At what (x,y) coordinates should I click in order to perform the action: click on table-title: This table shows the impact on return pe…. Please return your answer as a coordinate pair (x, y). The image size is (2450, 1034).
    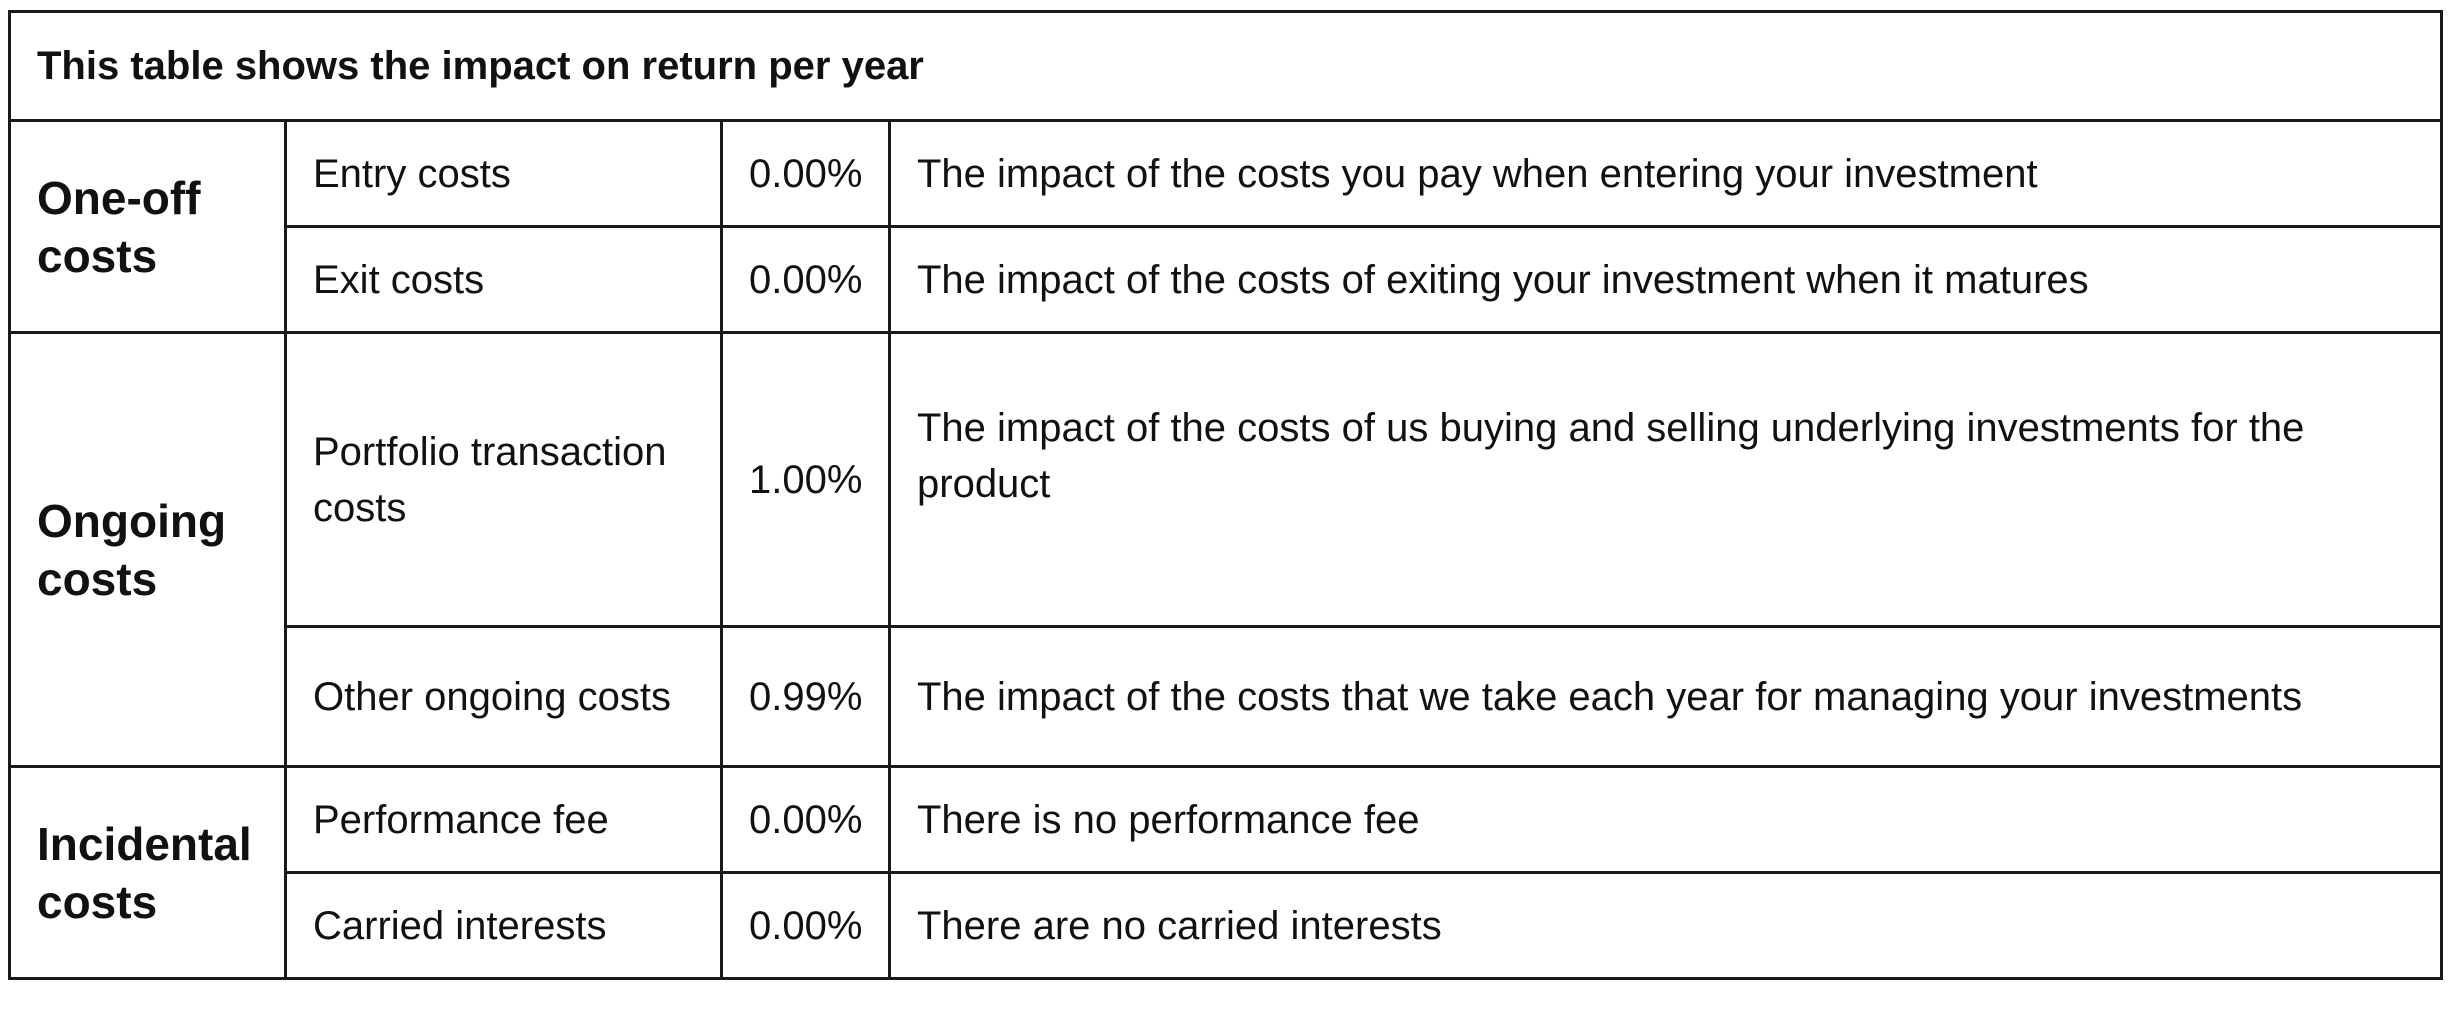
    Looking at the image, I should click on (1225, 66).